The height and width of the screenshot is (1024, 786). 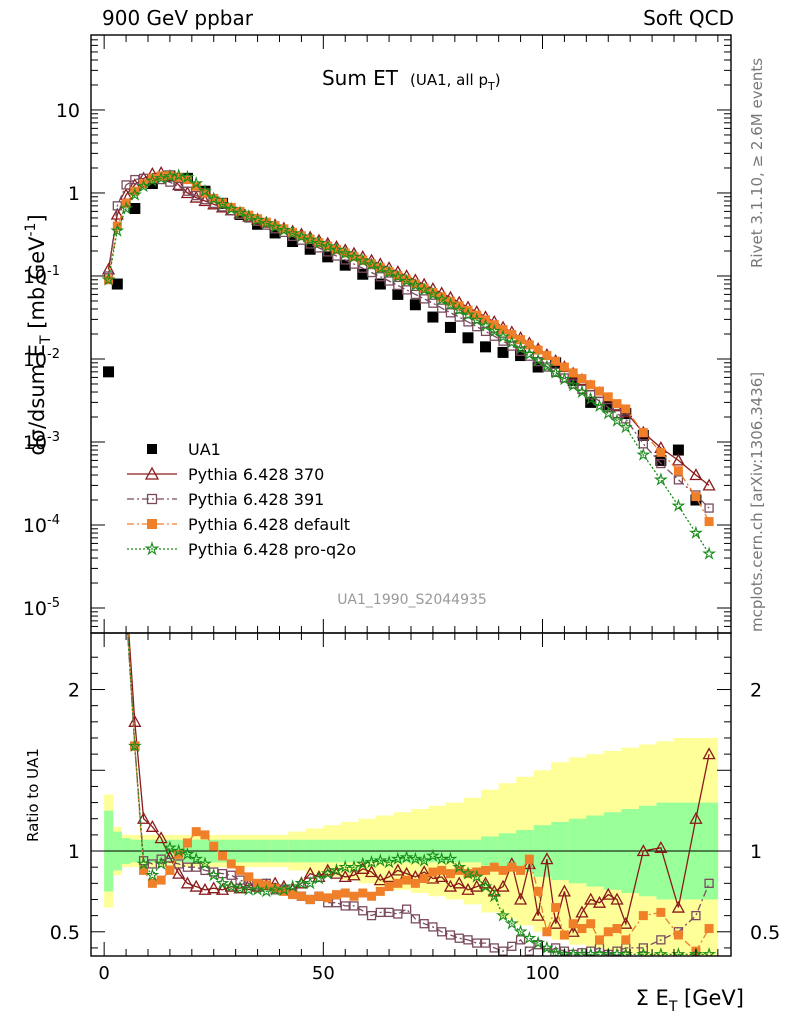 What do you see at coordinates (690, 1000) in the screenshot?
I see `x-axis-label: Σ ET [GeV]` at bounding box center [690, 1000].